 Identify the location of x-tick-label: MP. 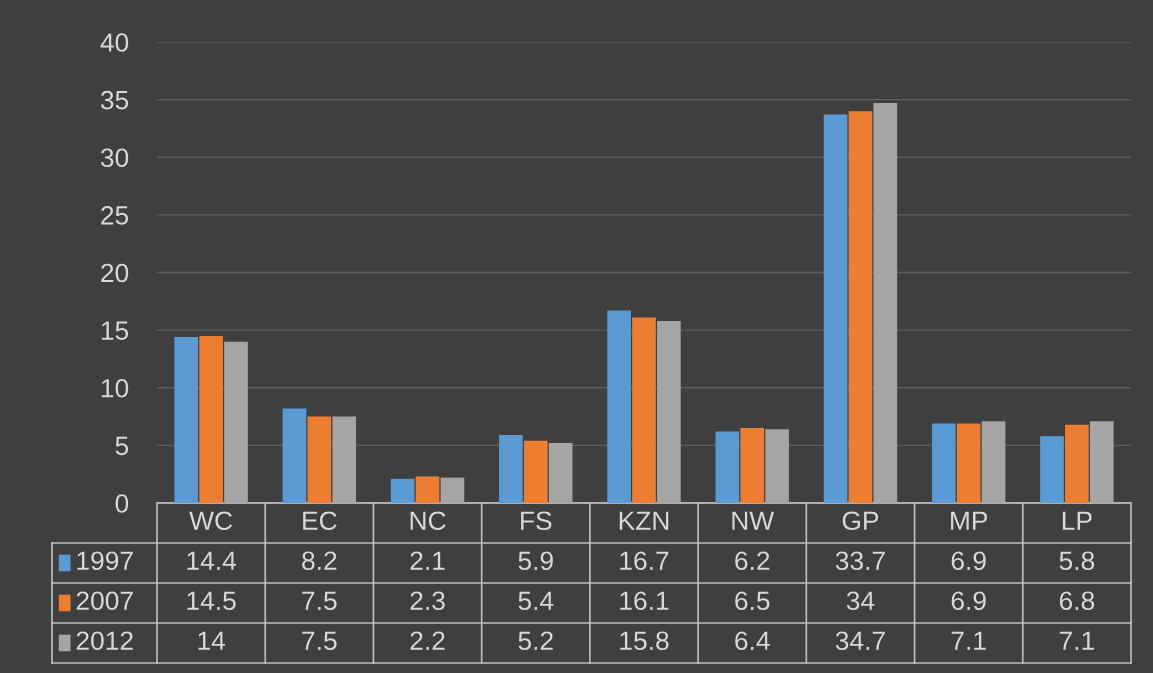
(969, 520).